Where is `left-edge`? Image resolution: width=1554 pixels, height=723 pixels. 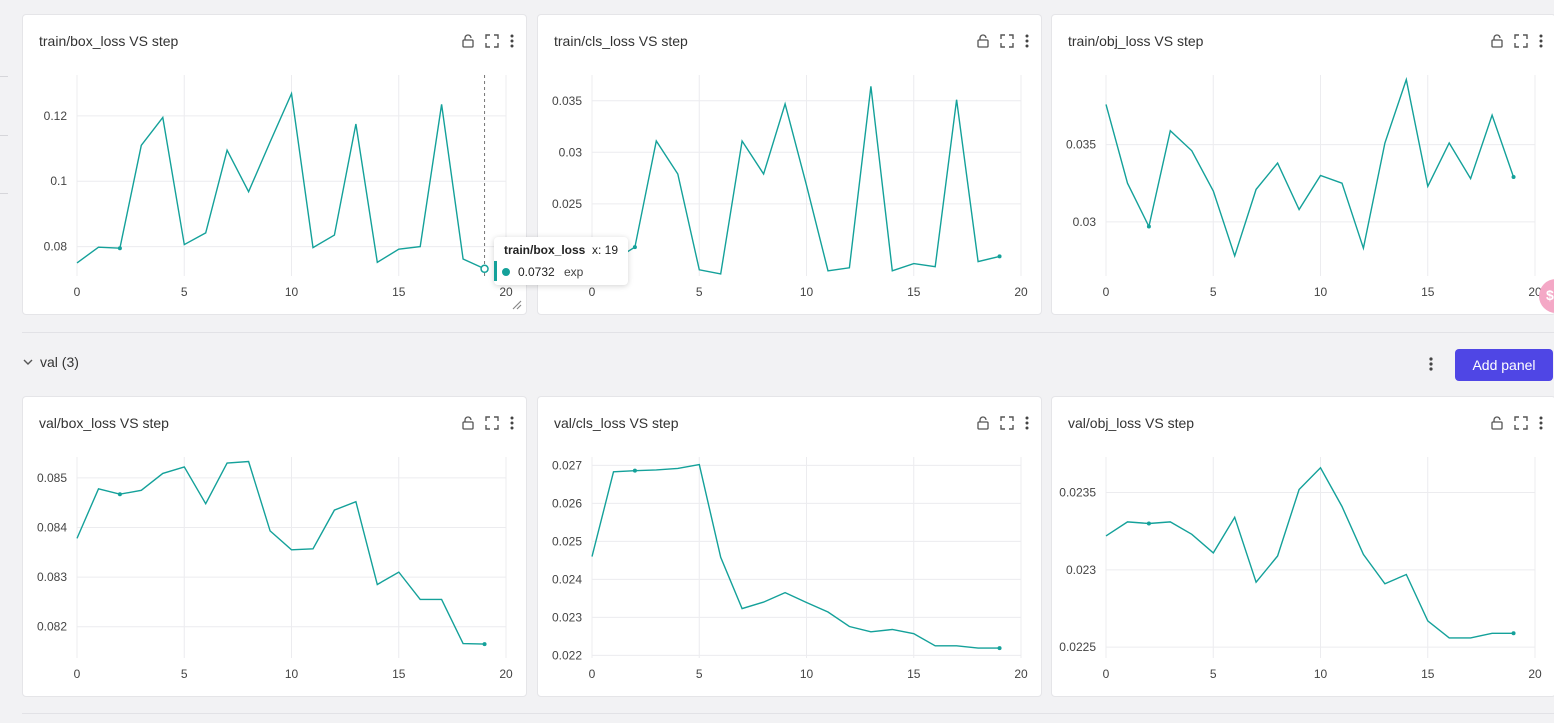 left-edge is located at coordinates (4, 361).